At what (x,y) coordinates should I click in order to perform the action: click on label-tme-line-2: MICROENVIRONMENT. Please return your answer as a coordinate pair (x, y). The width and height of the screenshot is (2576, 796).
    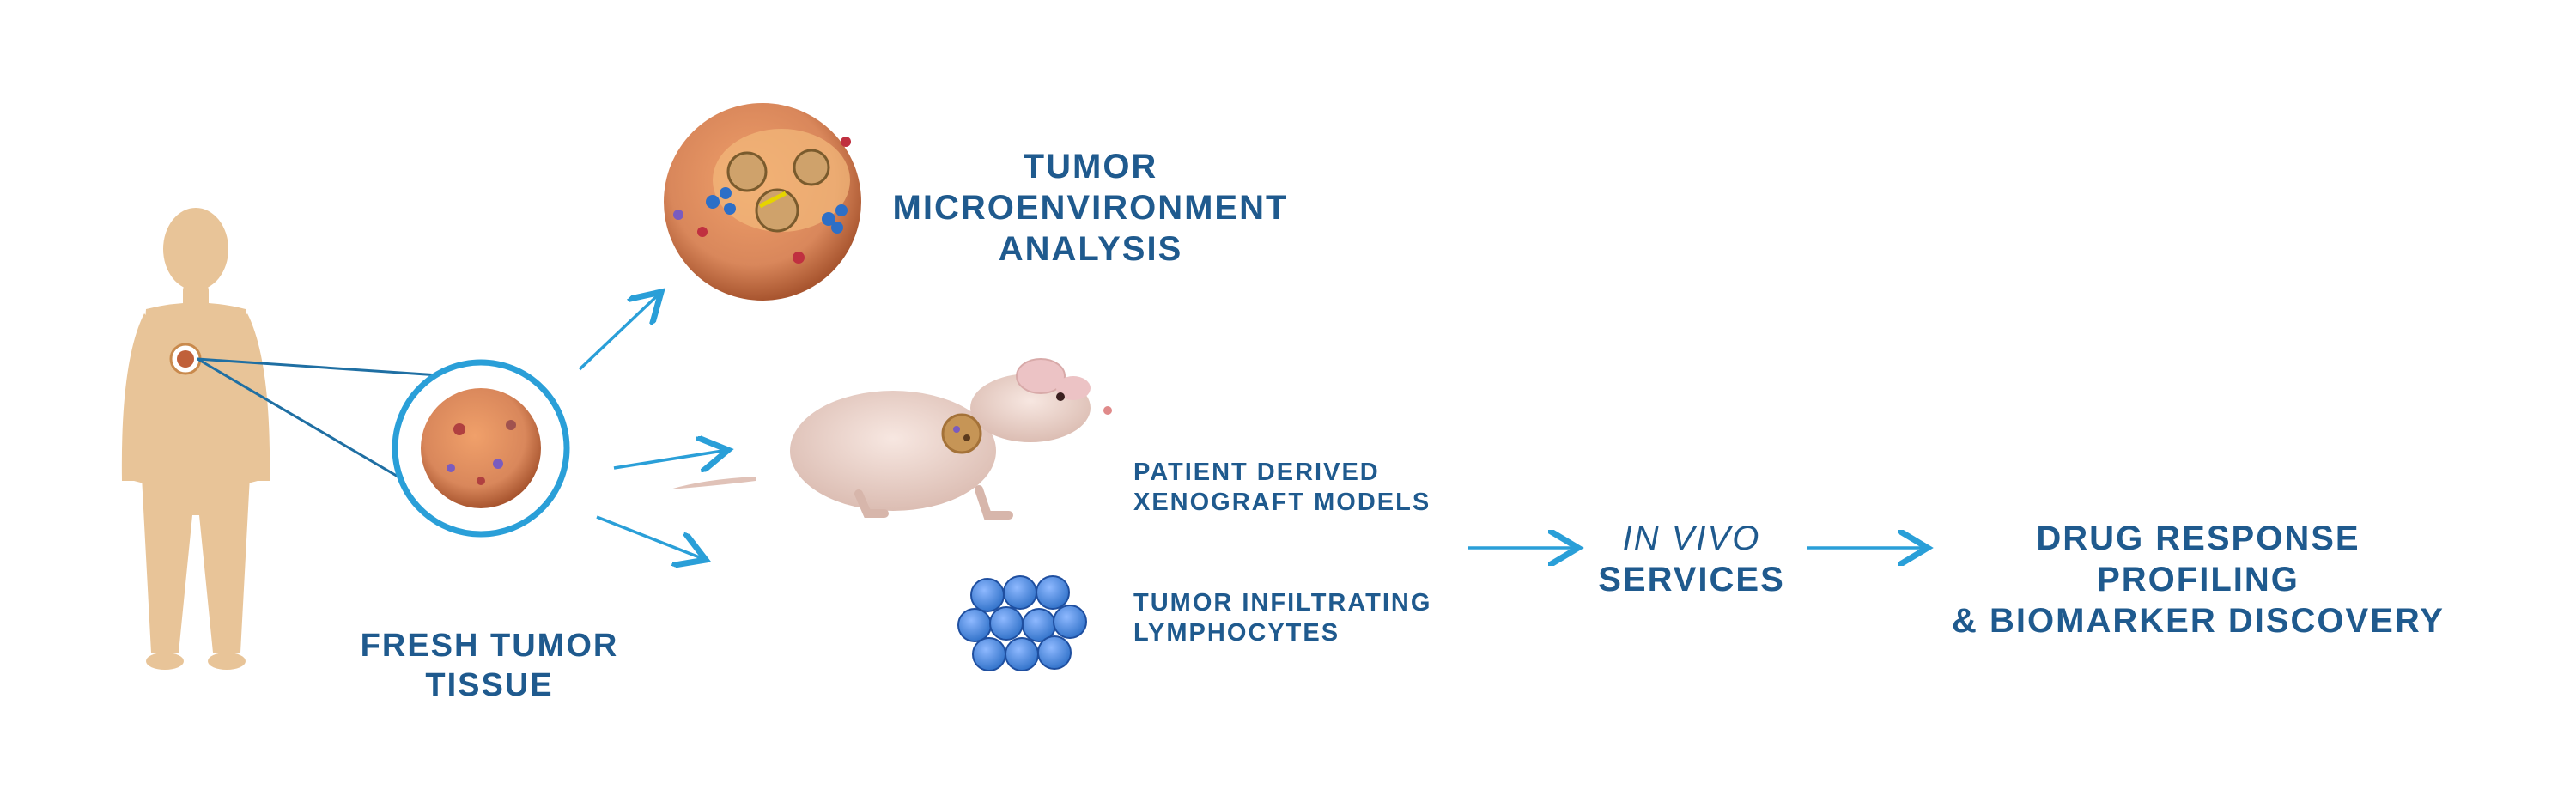
    Looking at the image, I should click on (1090, 208).